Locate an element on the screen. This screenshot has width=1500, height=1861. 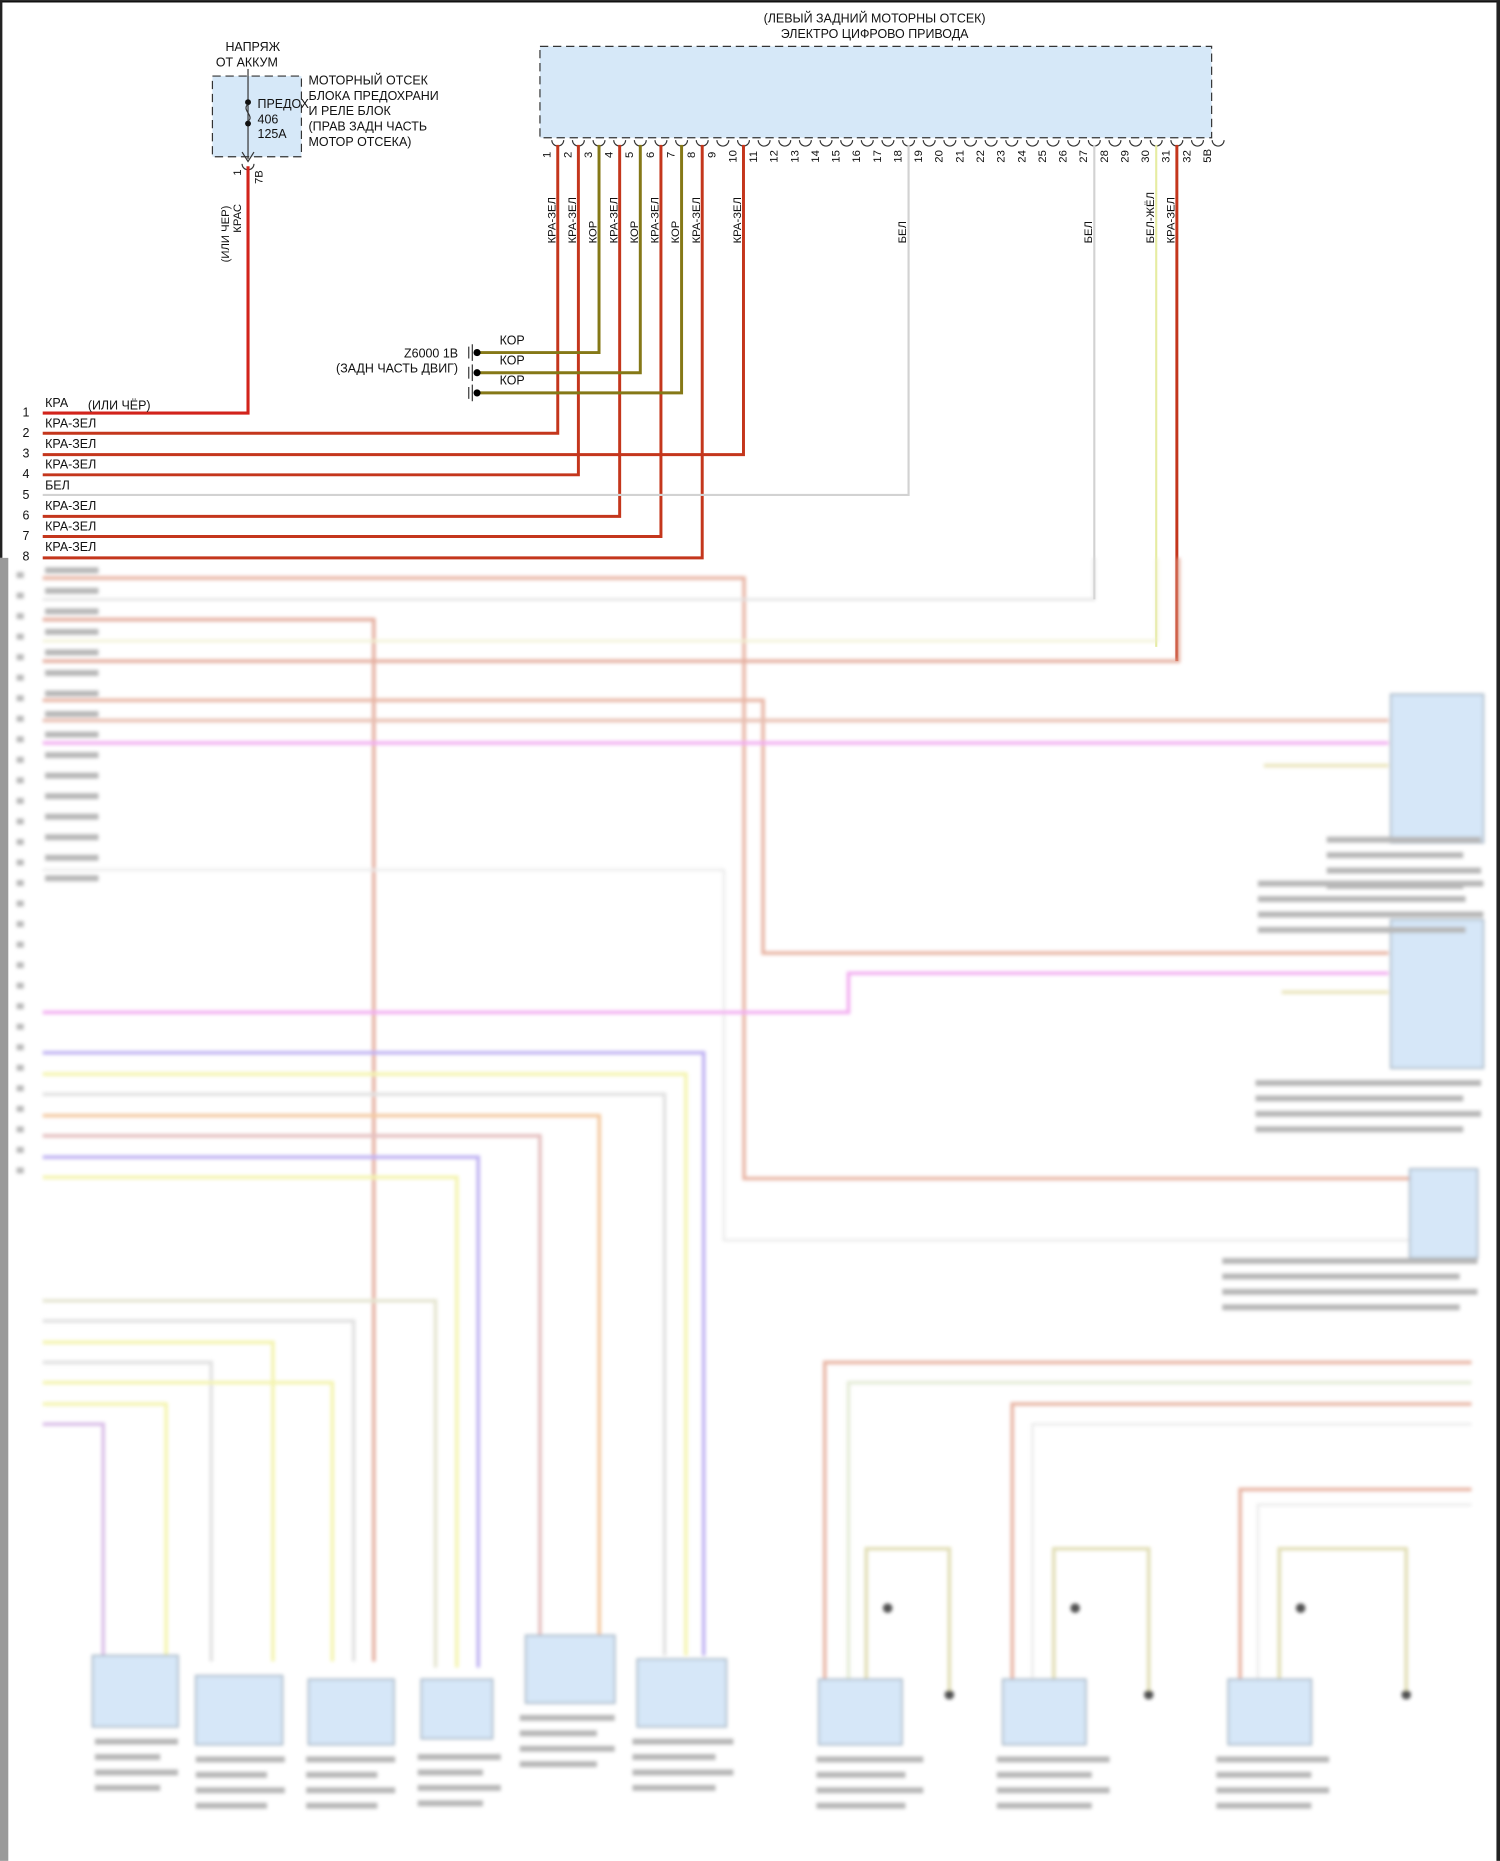
power-wire-color: КРАС is located at coordinates (238, 218).